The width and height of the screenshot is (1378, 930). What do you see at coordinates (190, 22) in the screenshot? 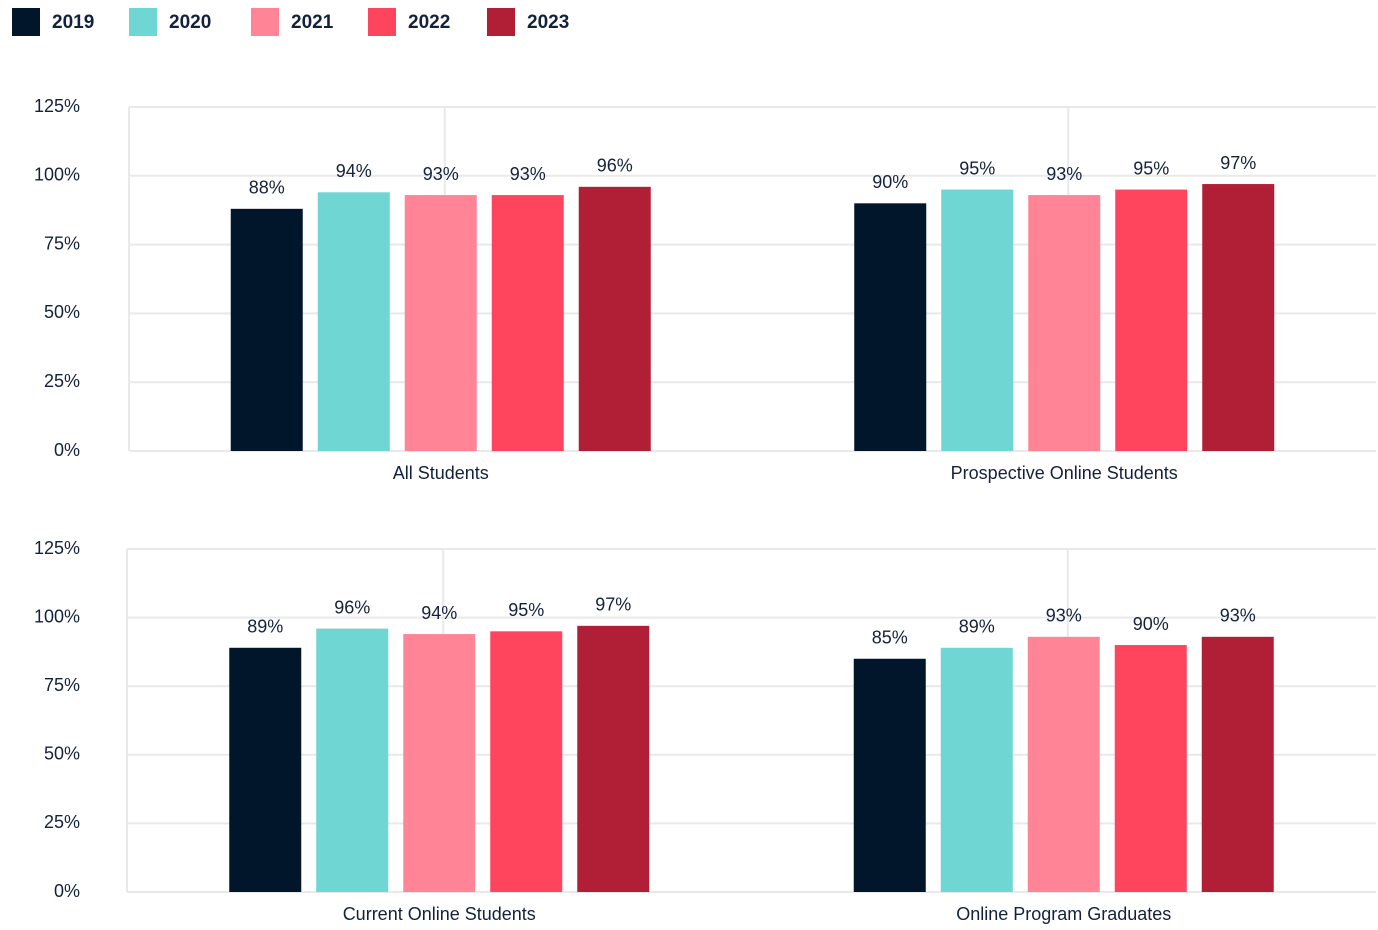
I see `legend-label: 2020` at bounding box center [190, 22].